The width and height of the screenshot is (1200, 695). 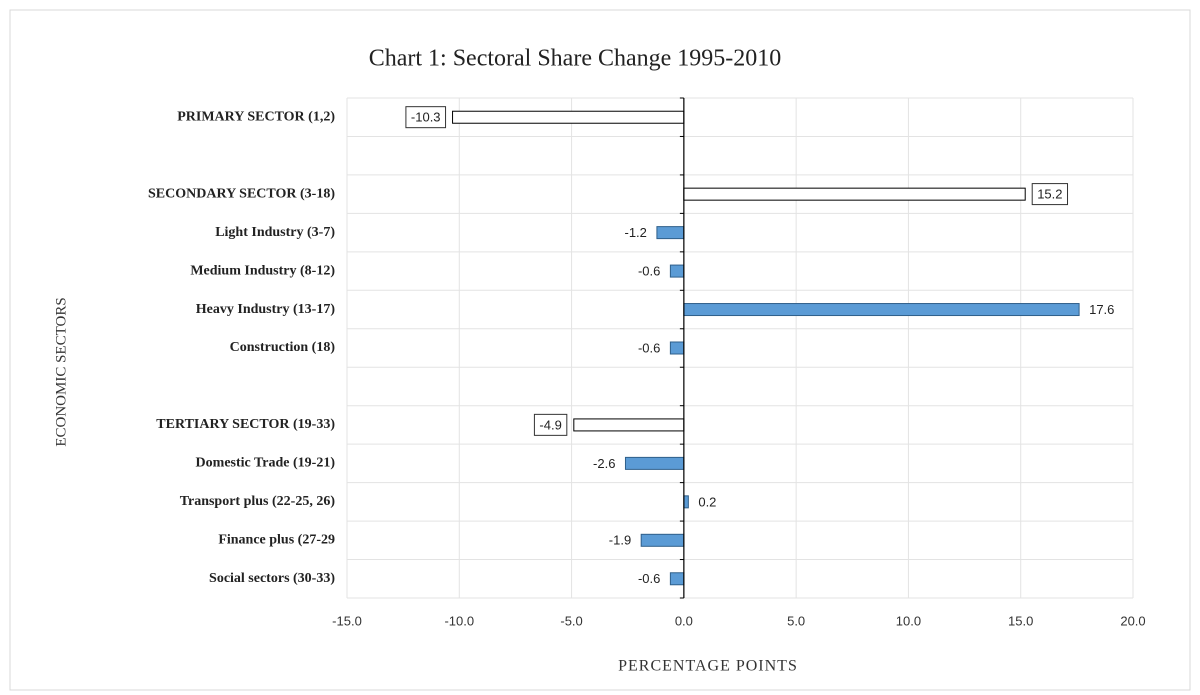 I want to click on y-tick-label: Finance plus (27-29, so click(x=276, y=540).